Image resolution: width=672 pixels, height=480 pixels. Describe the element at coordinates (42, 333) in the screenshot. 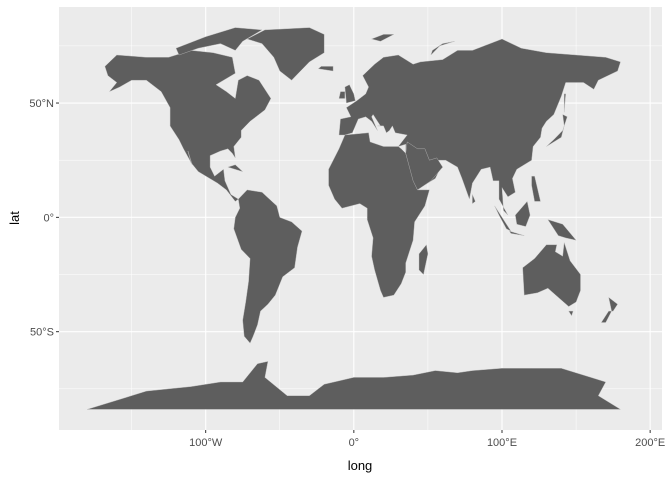

I see `y-tick-label: 50°S` at that location.